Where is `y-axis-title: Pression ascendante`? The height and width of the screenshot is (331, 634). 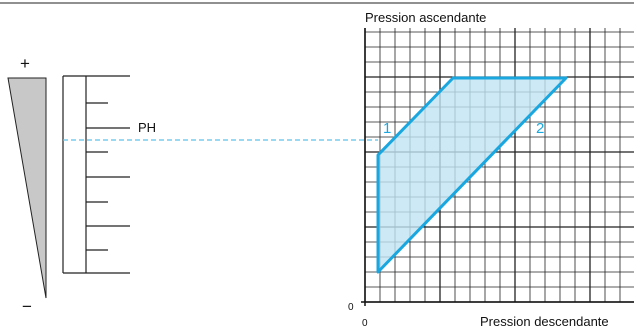
y-axis-title: Pression ascendante is located at coordinates (425, 17).